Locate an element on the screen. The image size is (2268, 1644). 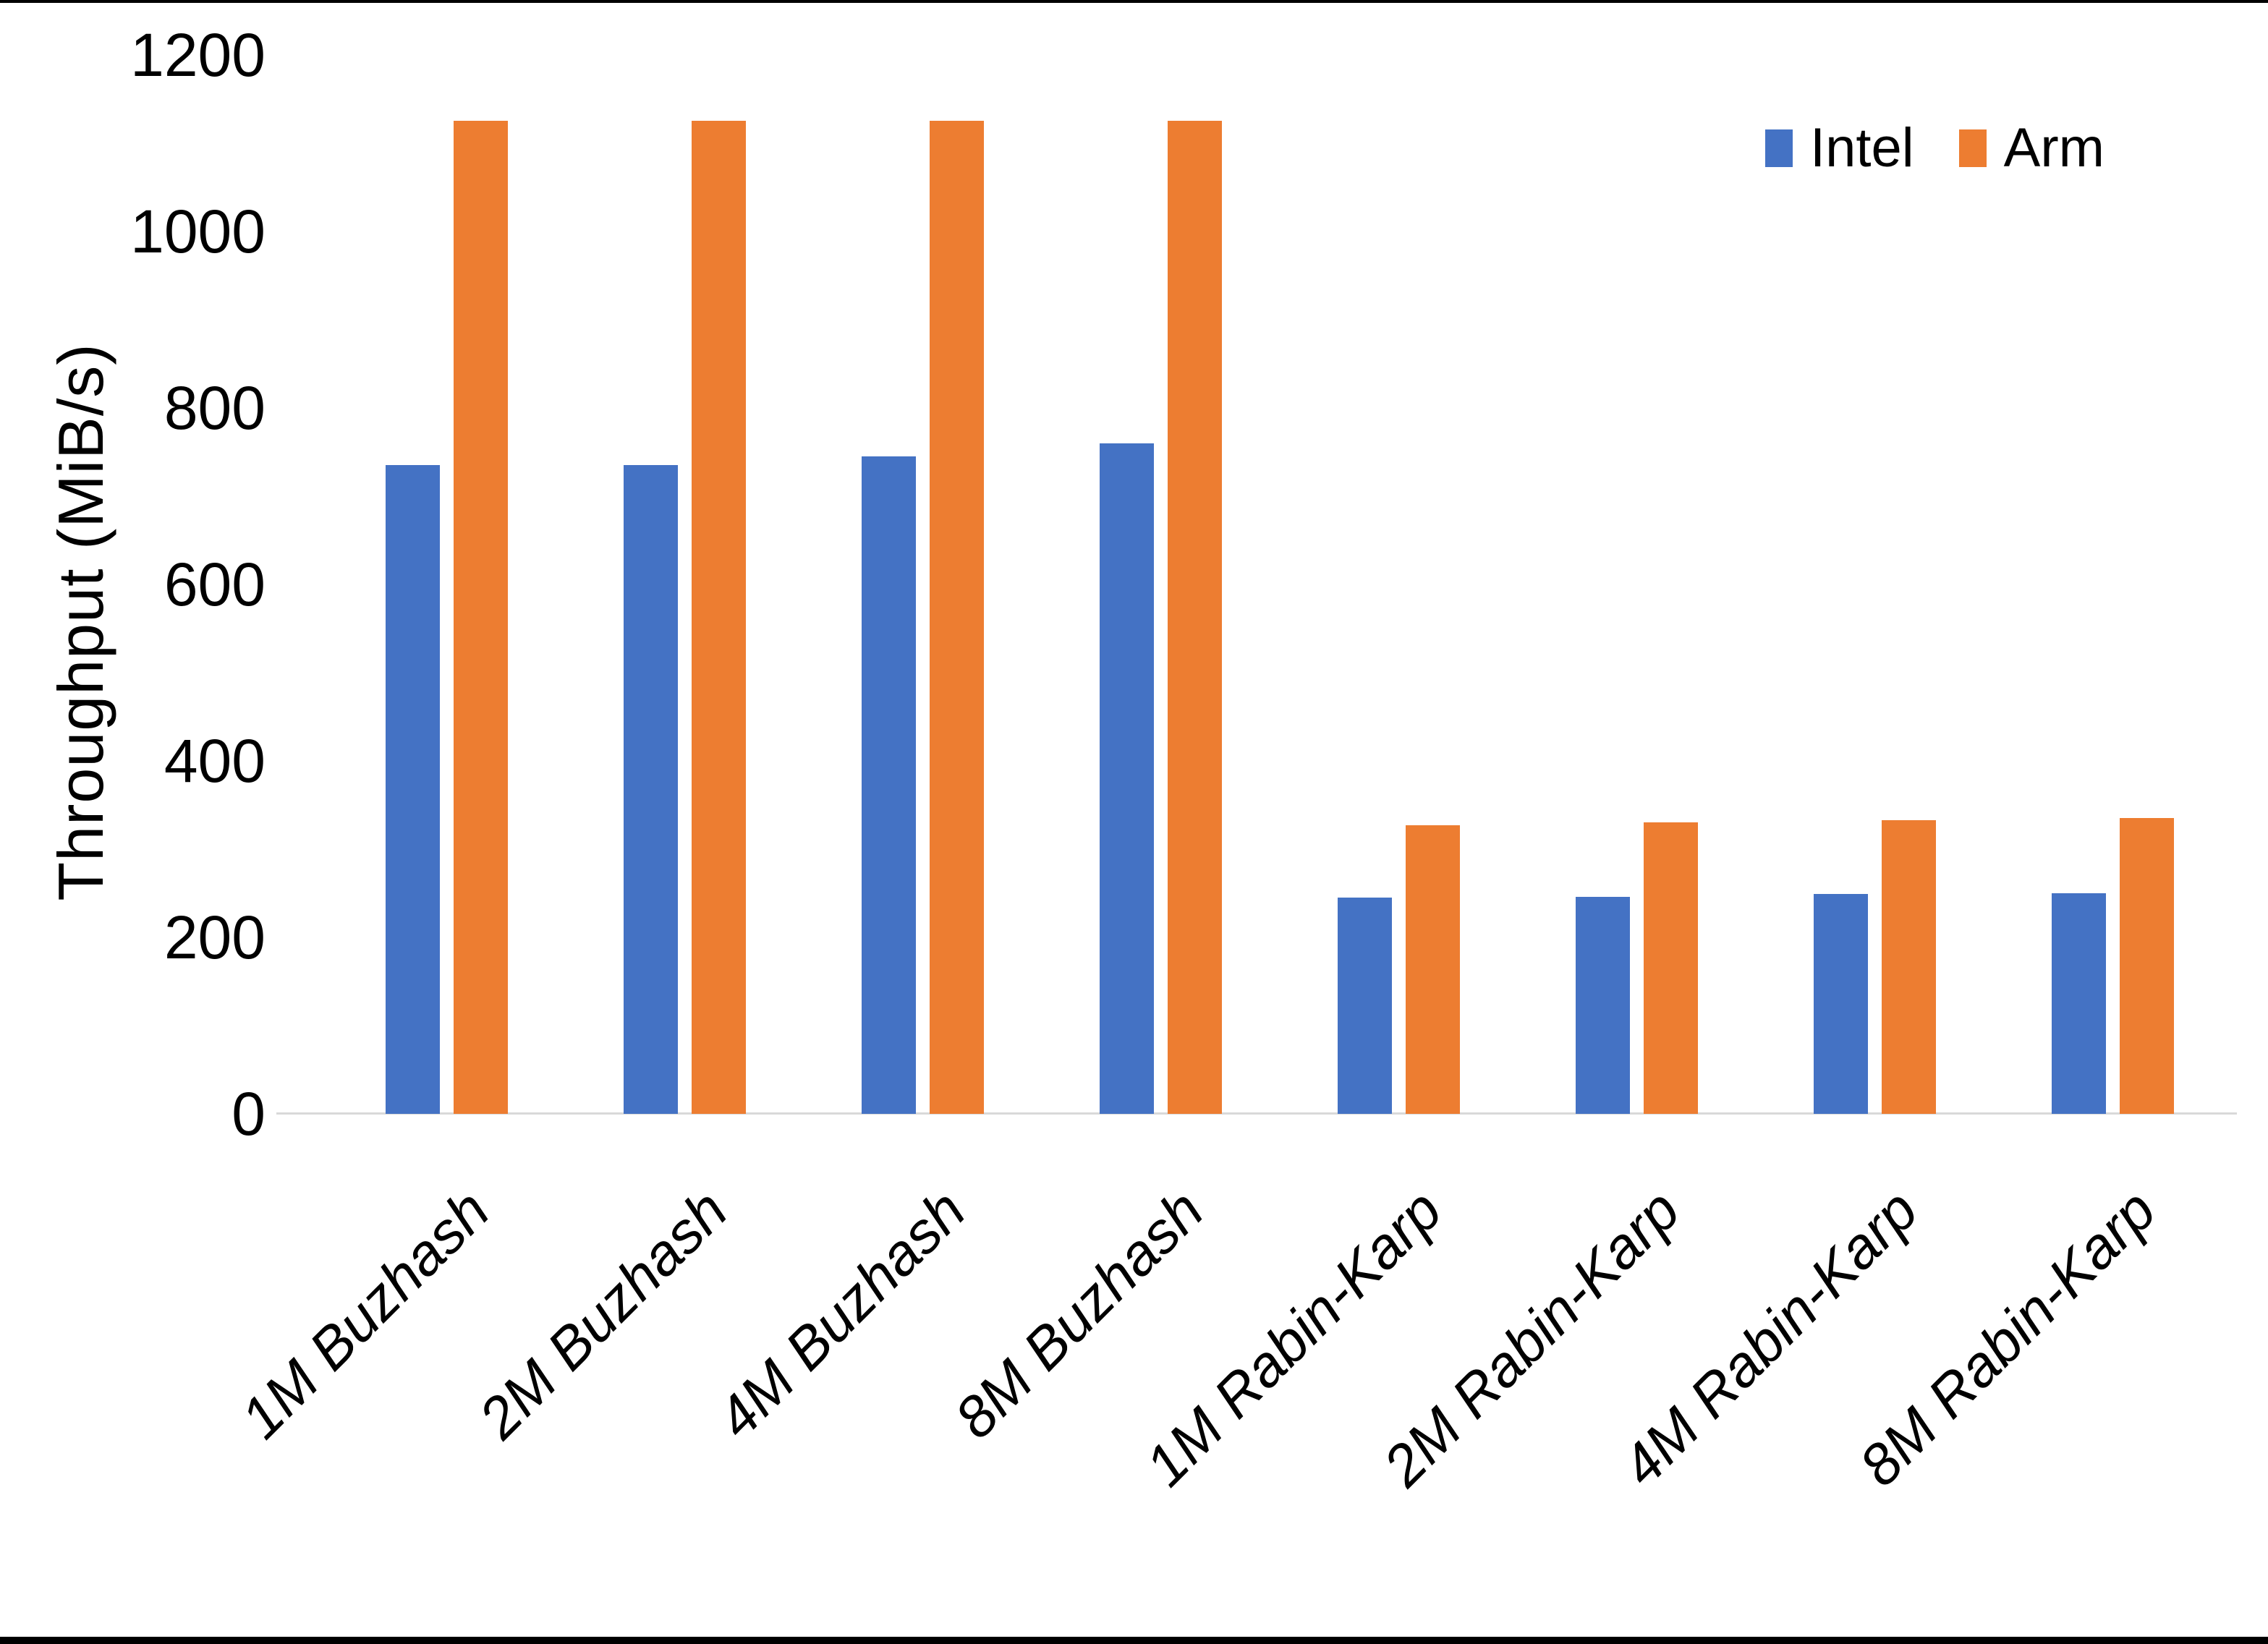
y-tick-label-1000: 1000 is located at coordinates (198, 231).